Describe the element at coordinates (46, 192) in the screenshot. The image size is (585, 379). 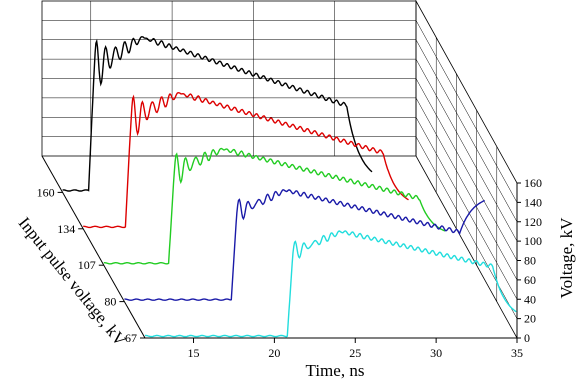
I see `z-tick-label: 160` at that location.